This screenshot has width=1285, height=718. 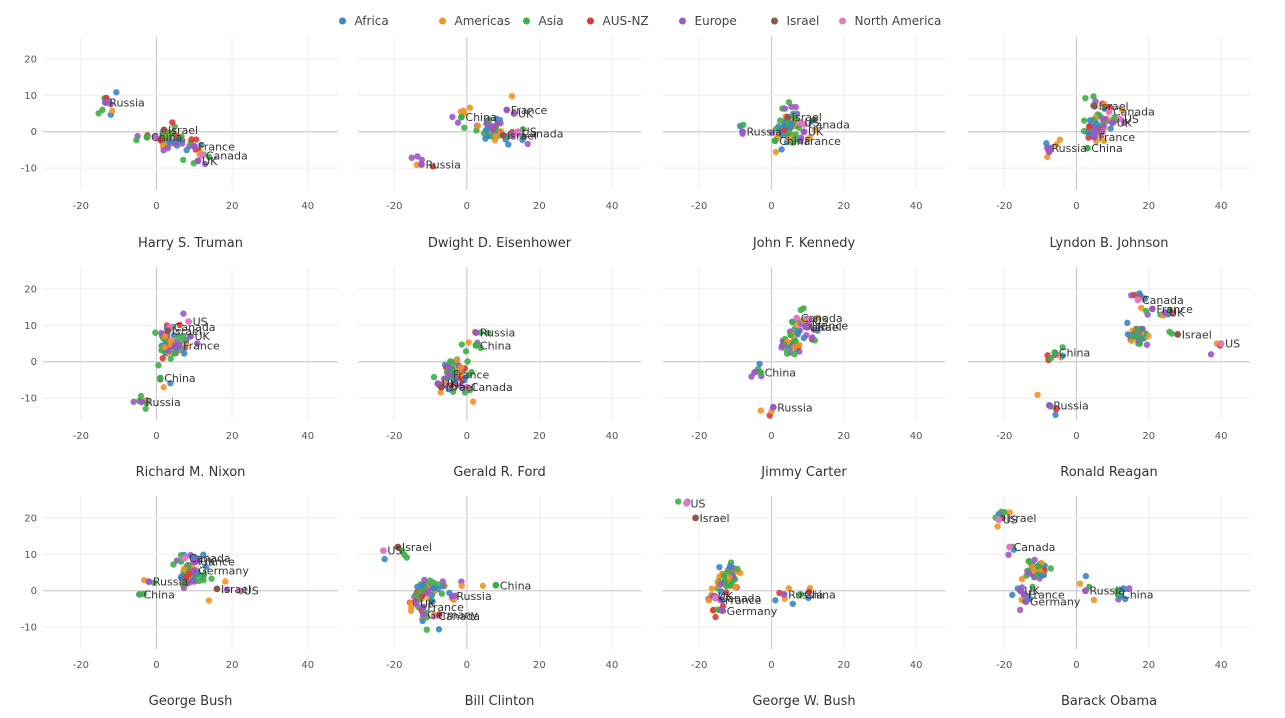 What do you see at coordinates (364, 21) in the screenshot?
I see `legend-item: Africa` at bounding box center [364, 21].